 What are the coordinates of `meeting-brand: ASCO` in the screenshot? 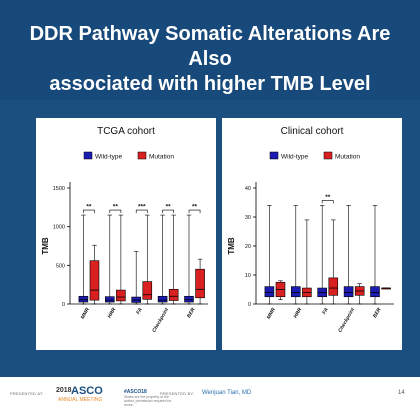 It's located at (87, 391).